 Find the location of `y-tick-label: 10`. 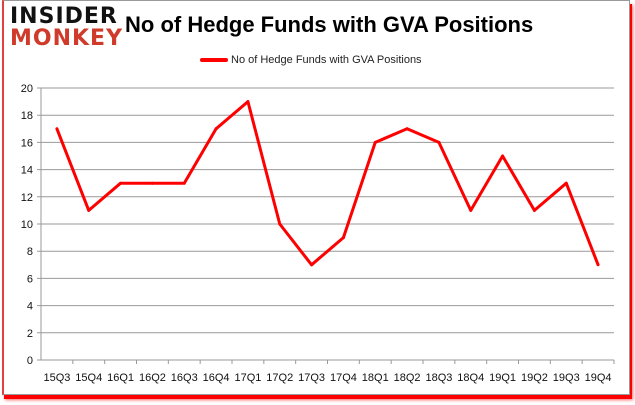

y-tick-label: 10 is located at coordinates (27, 225).